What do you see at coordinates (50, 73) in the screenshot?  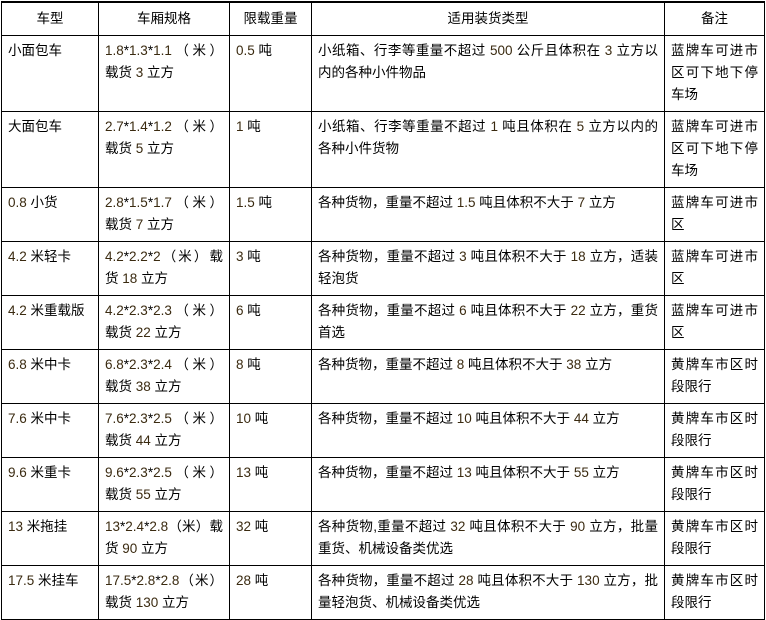 I see `table-cell-model: 小面包车` at bounding box center [50, 73].